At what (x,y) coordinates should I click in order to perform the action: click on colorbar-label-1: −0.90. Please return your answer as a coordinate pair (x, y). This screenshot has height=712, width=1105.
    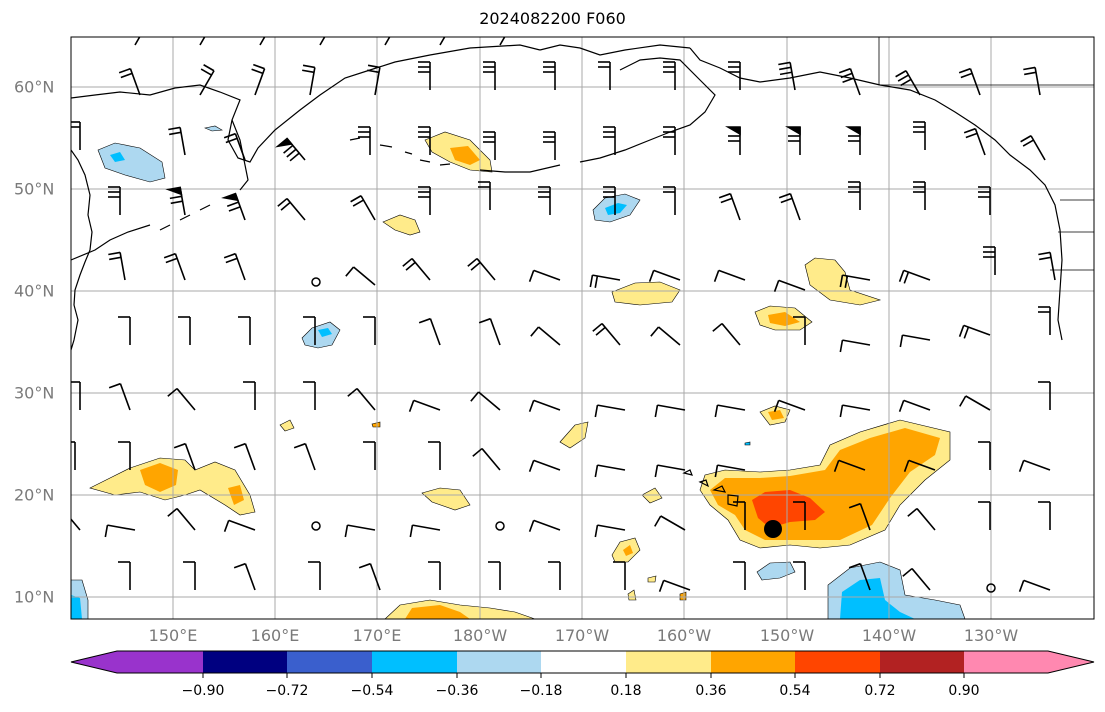
    Looking at the image, I should click on (203, 691).